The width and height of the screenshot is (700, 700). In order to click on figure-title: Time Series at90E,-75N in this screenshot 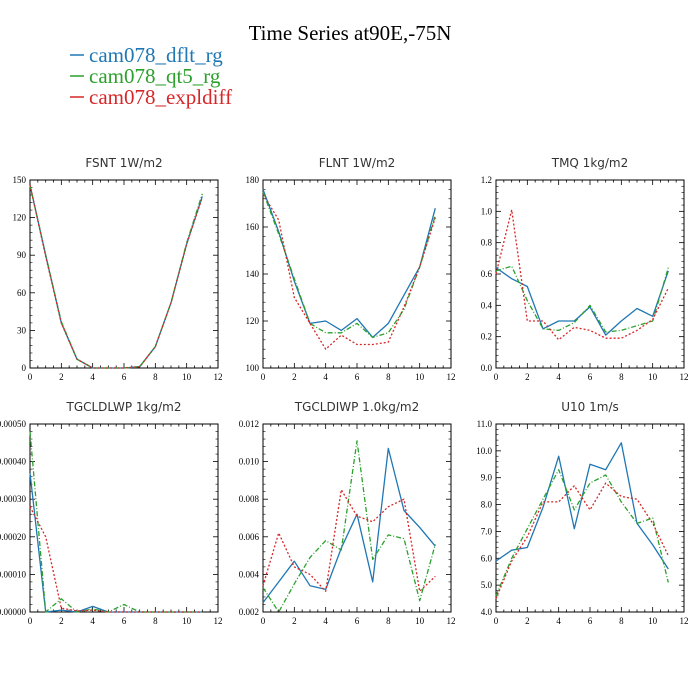, I will do `click(350, 33)`.